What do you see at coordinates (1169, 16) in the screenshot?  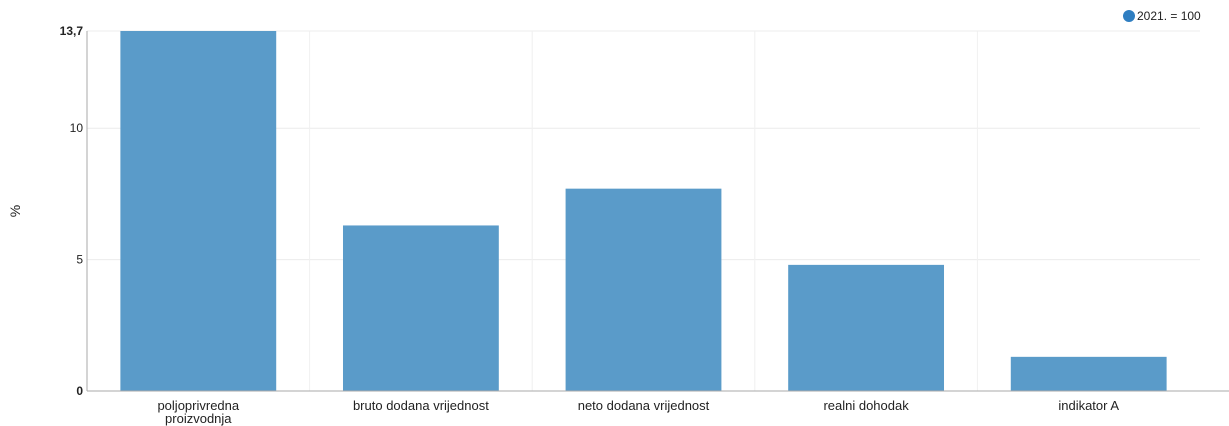 I see `legend-label: 2021. = 100` at bounding box center [1169, 16].